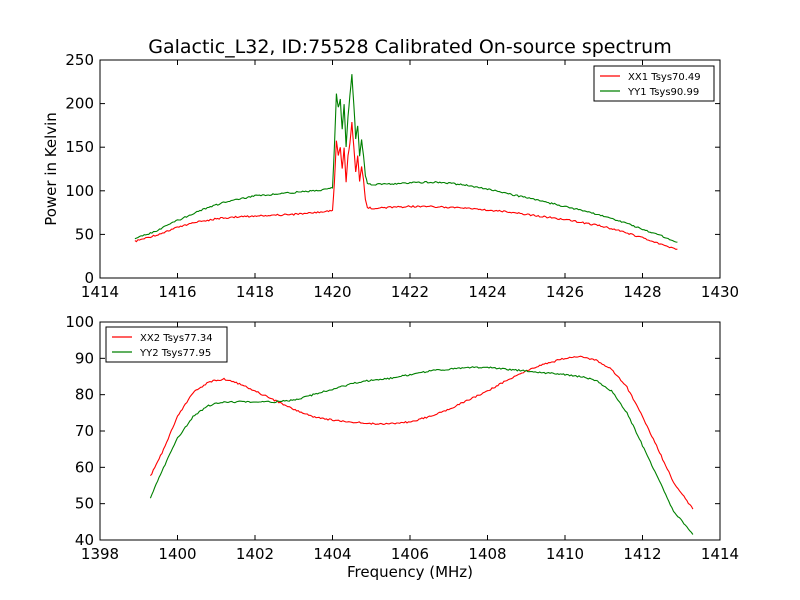 This screenshot has height=600, width=800. What do you see at coordinates (79, 60) in the screenshot?
I see `y-tick-label: 250` at bounding box center [79, 60].